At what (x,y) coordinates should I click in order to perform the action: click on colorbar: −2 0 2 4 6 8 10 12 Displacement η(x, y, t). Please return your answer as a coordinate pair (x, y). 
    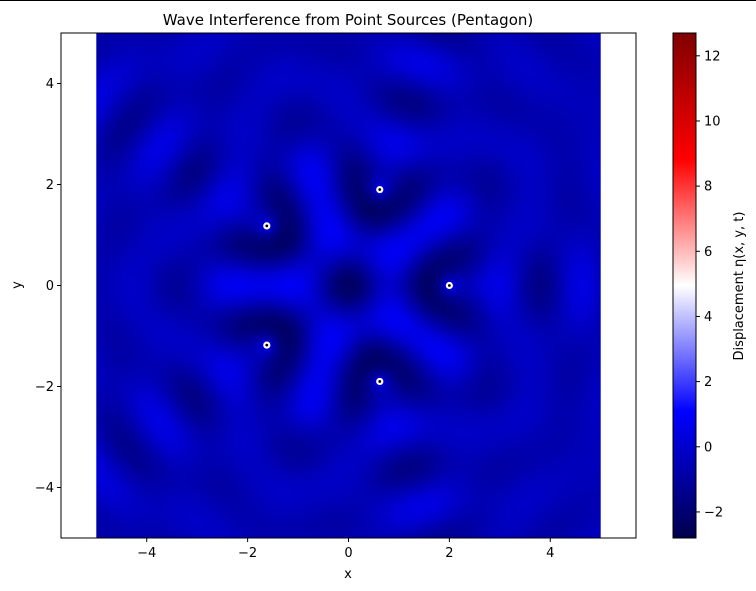
    Looking at the image, I should click on (709, 285).